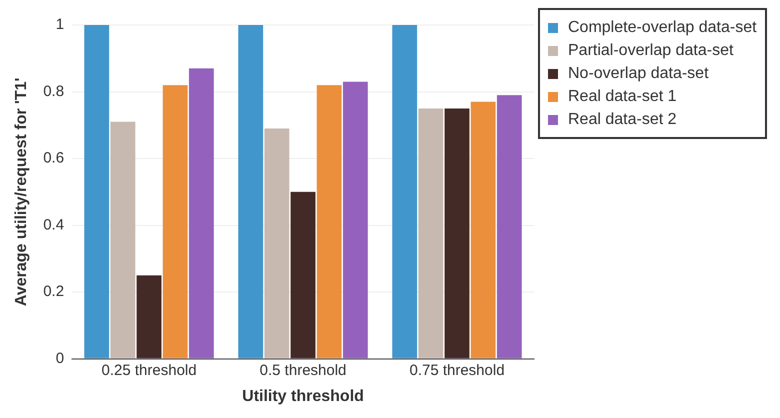 The height and width of the screenshot is (418, 780). Describe the element at coordinates (53, 91) in the screenshot. I see `y-tick-label: 0.8` at that location.